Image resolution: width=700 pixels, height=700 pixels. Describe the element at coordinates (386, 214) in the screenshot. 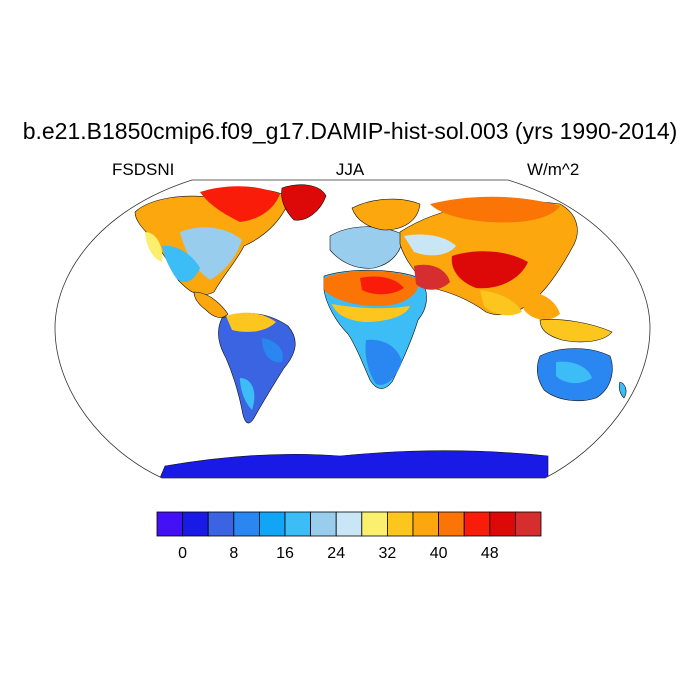

I see `europe-north-warm` at that location.